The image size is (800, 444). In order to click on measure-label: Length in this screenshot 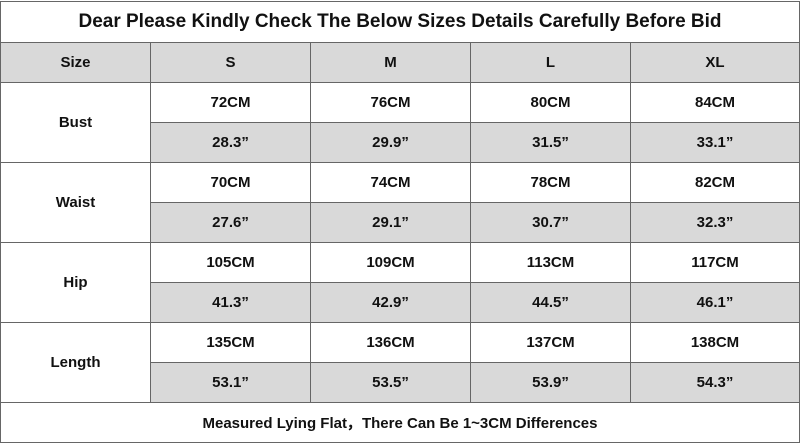, I will do `click(75, 362)`.